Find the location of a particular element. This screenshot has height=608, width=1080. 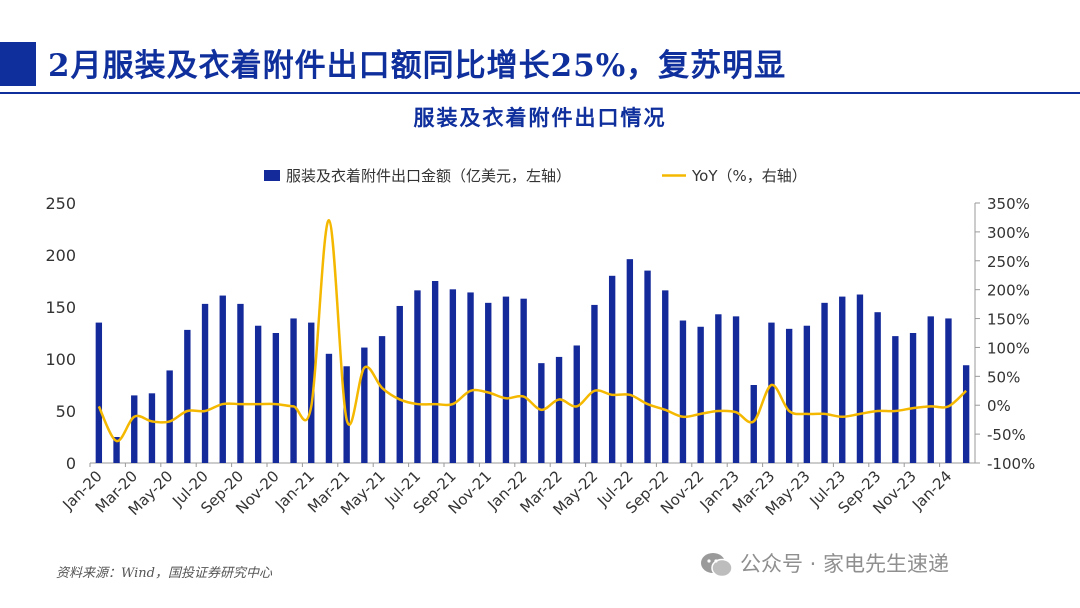

x-axis-label: Jan-24 is located at coordinates (931, 490).